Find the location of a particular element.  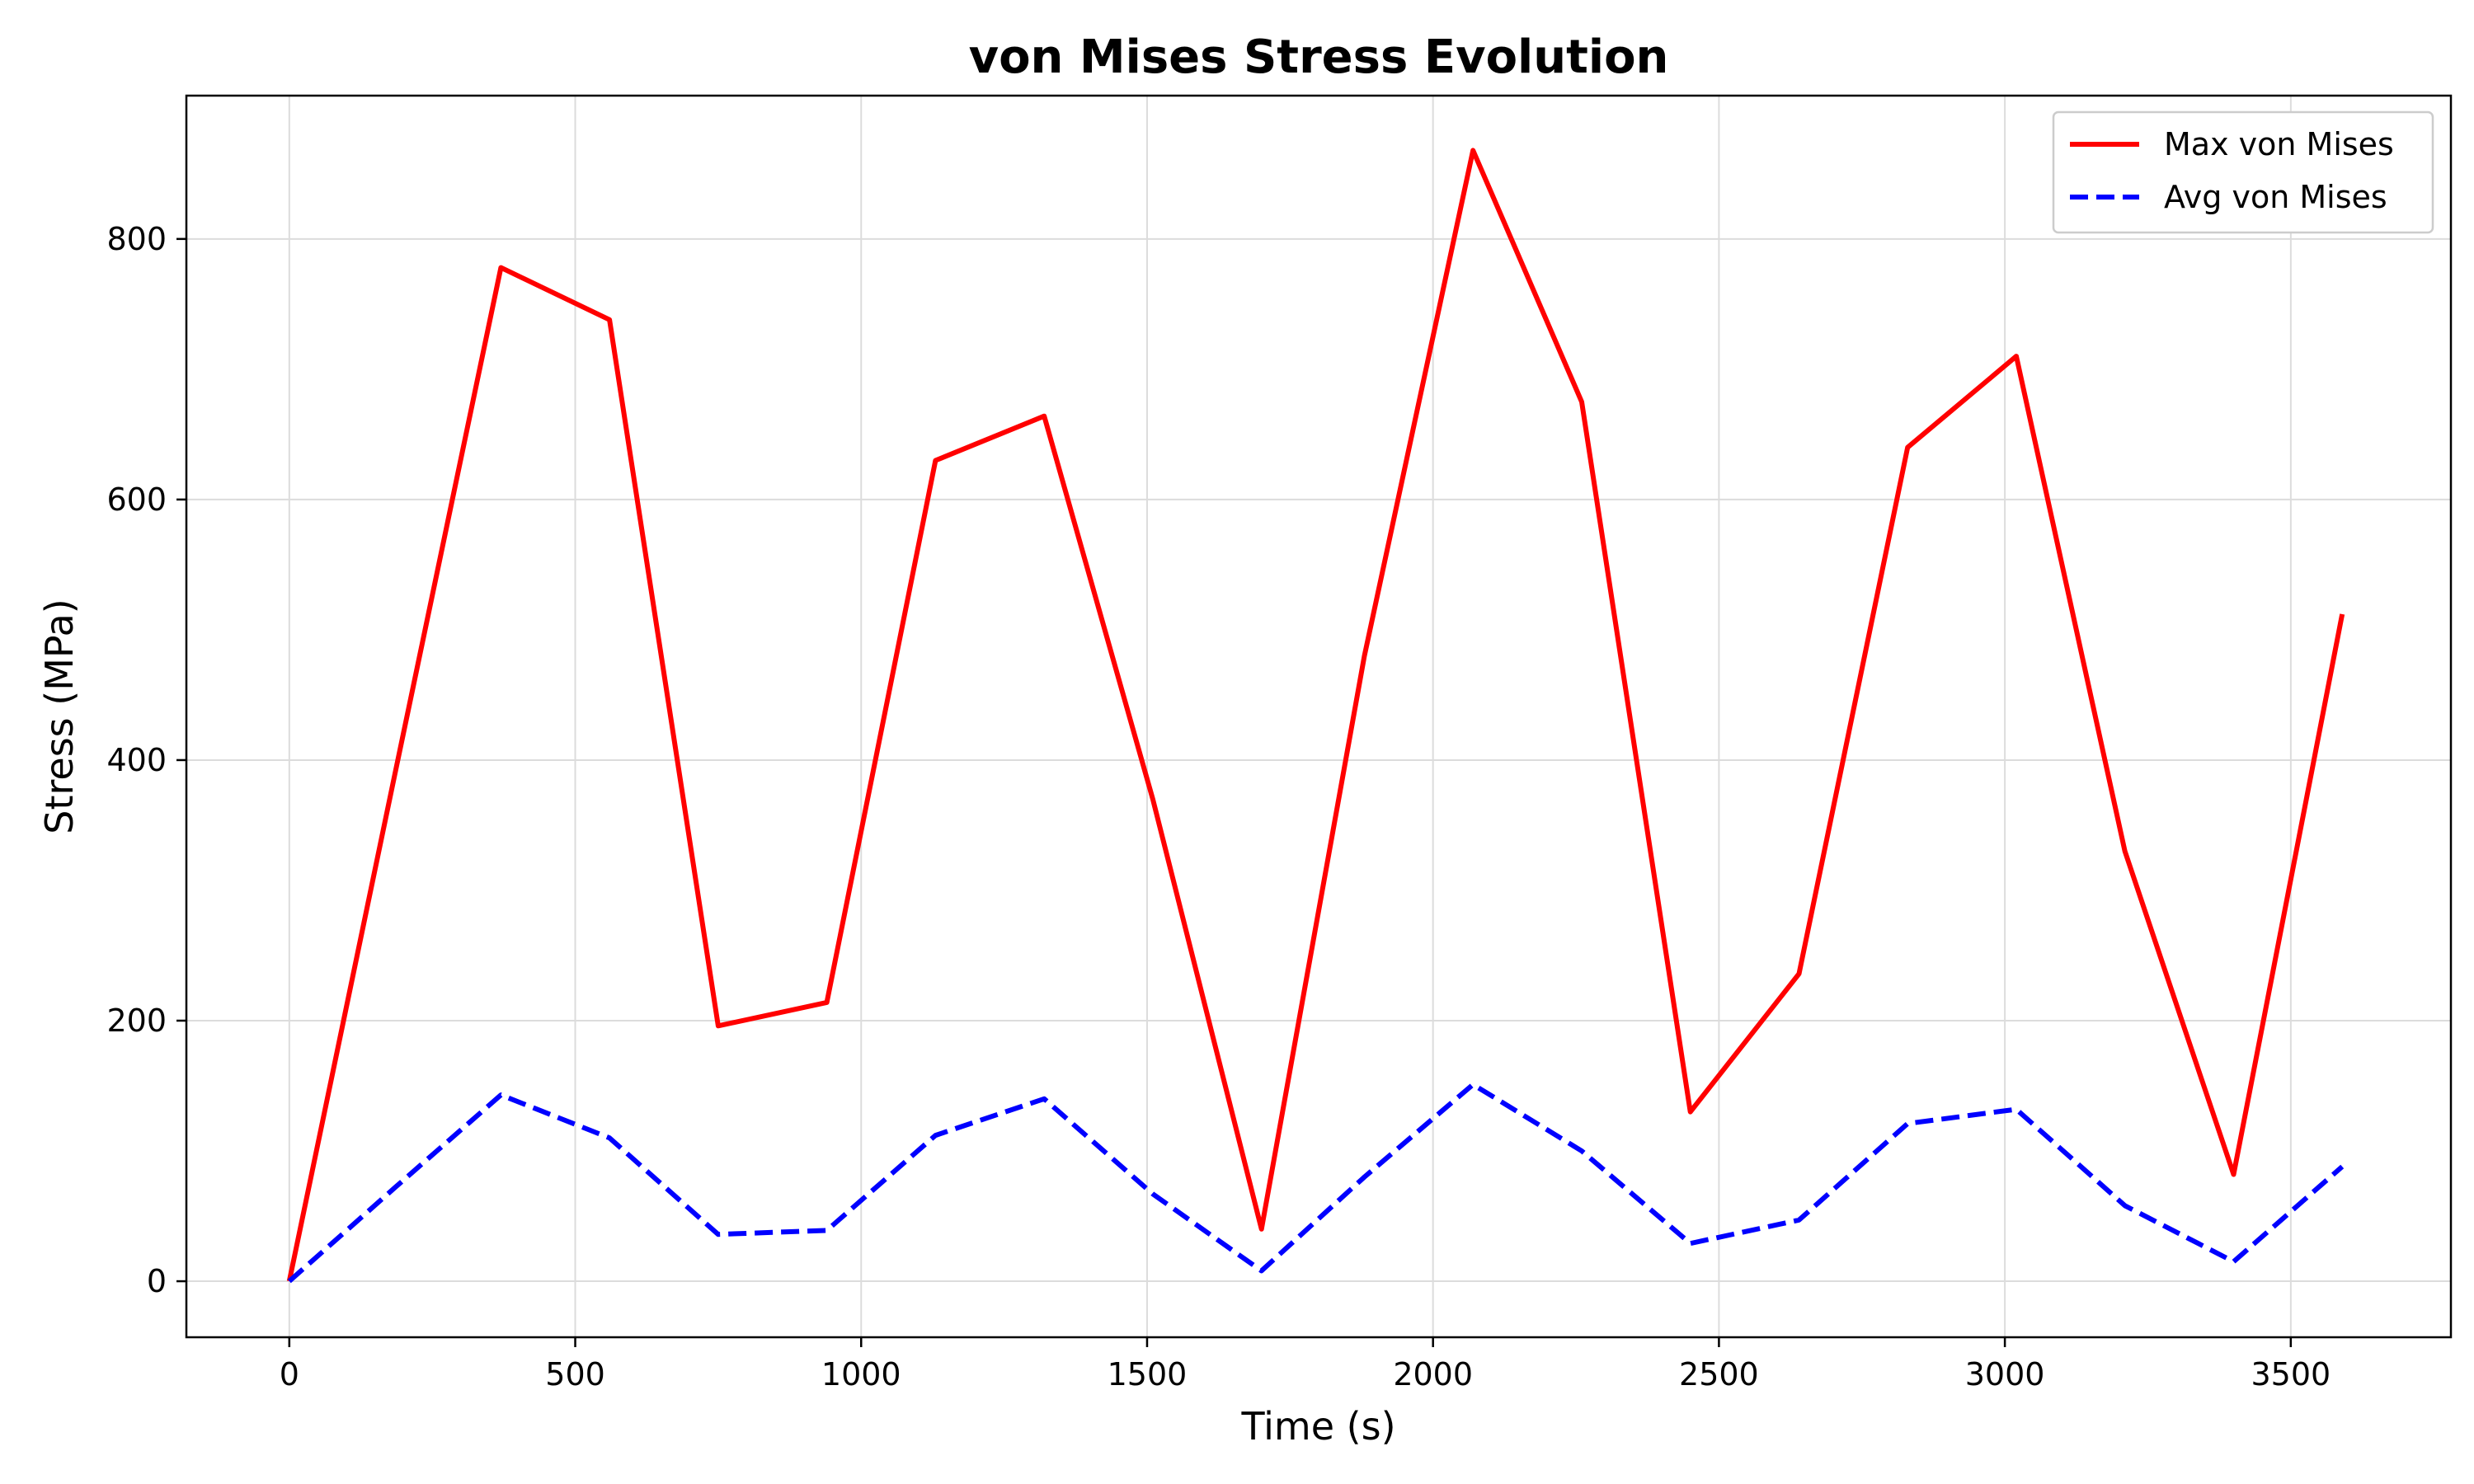

chart-title: von Mises Stress Evolution is located at coordinates (1319, 58).